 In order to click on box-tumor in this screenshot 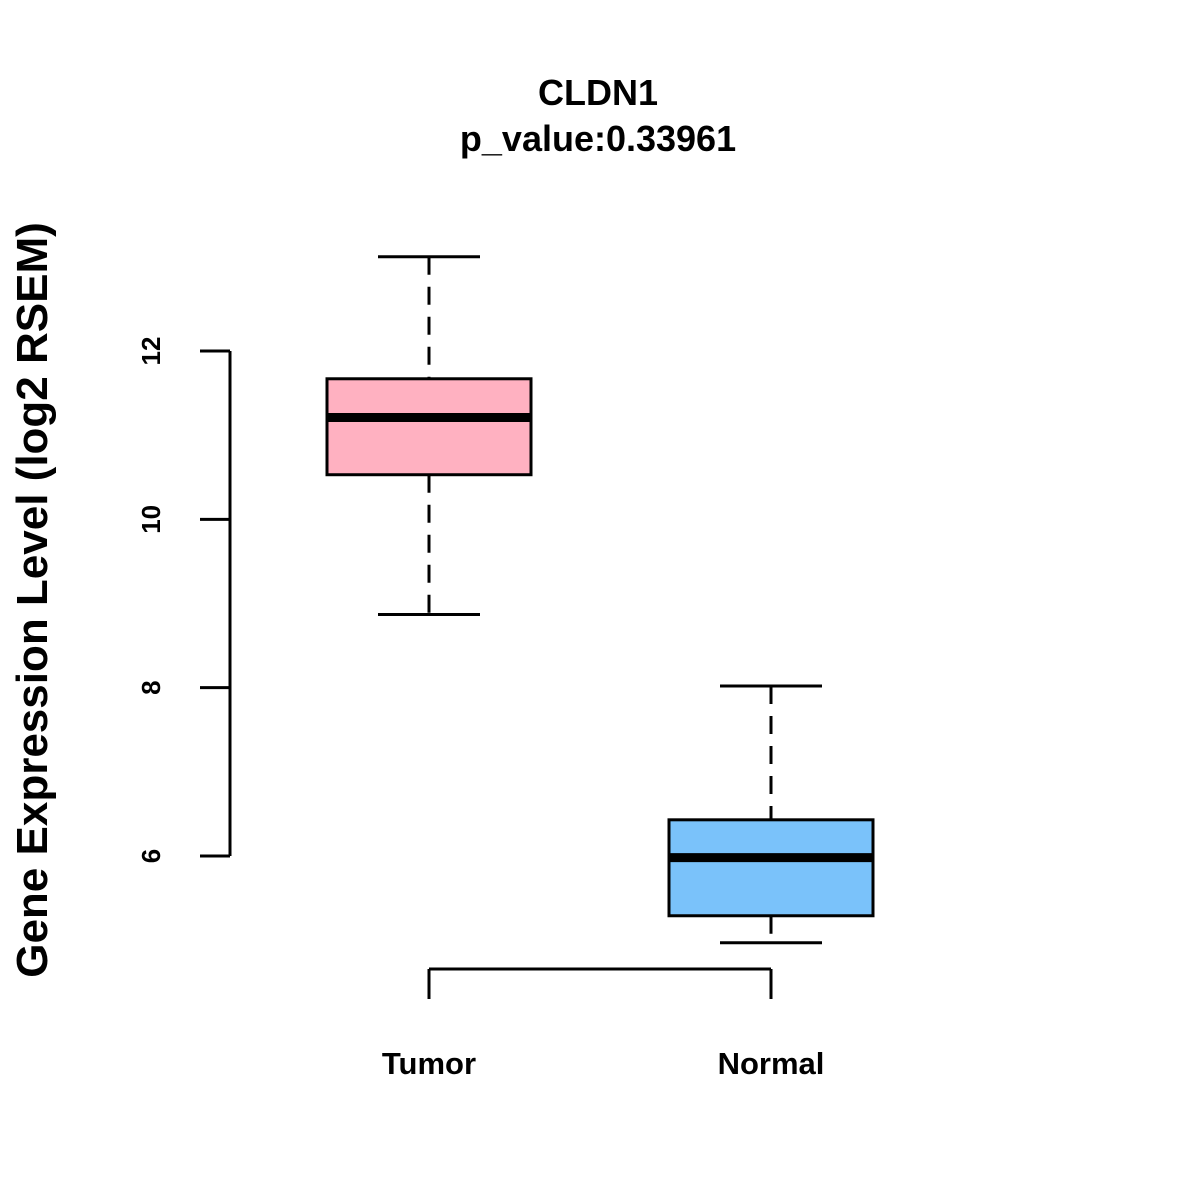, I will do `click(429, 435)`.